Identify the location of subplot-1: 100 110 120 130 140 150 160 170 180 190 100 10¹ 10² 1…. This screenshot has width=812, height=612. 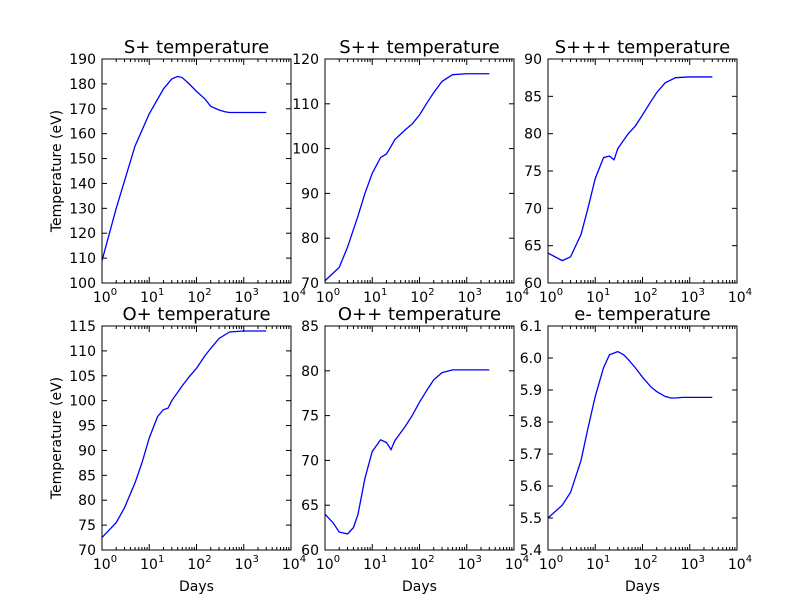
(177, 171).